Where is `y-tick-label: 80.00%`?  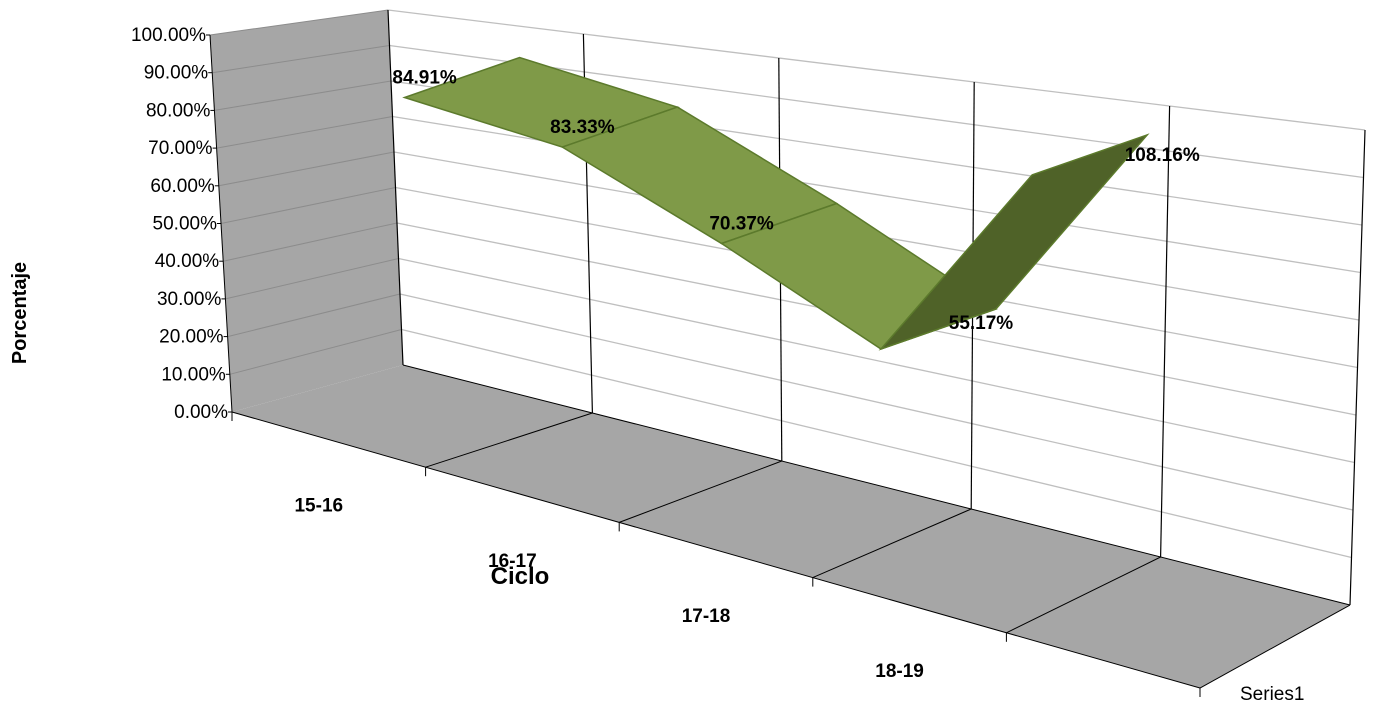 y-tick-label: 80.00% is located at coordinates (178, 110).